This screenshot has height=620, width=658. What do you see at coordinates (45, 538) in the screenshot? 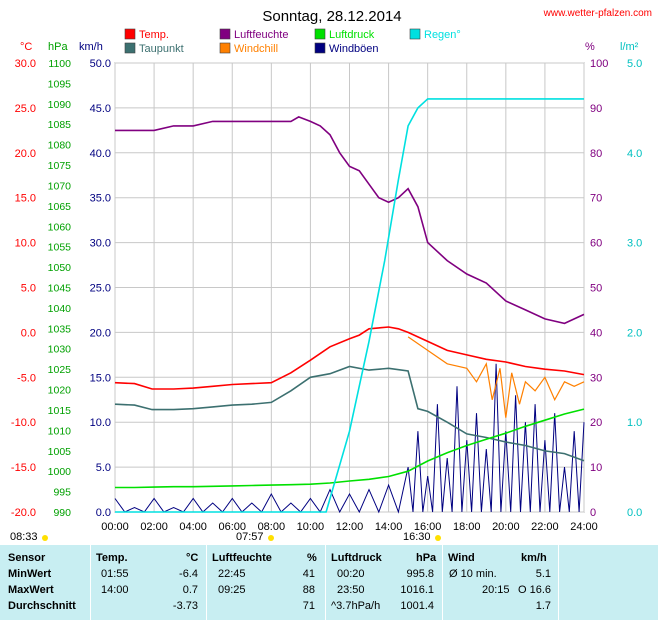
I see `sunrise-icon` at bounding box center [45, 538].